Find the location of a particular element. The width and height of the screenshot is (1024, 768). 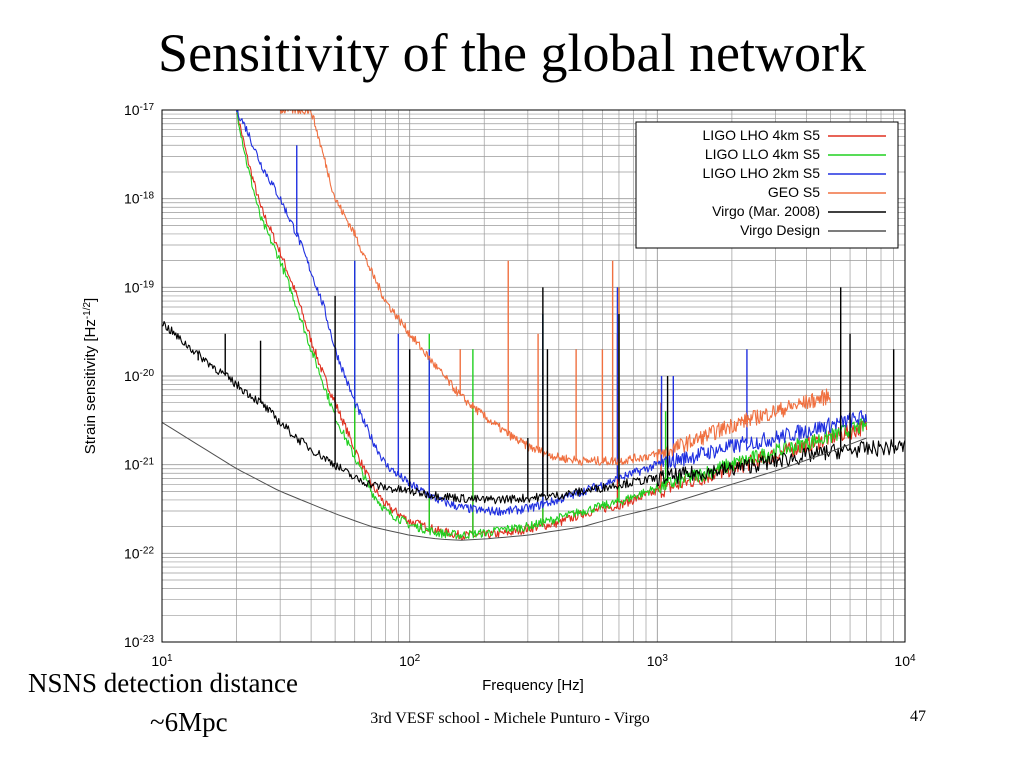

x-axis-label: Frequency [Hz] is located at coordinates (533, 685).